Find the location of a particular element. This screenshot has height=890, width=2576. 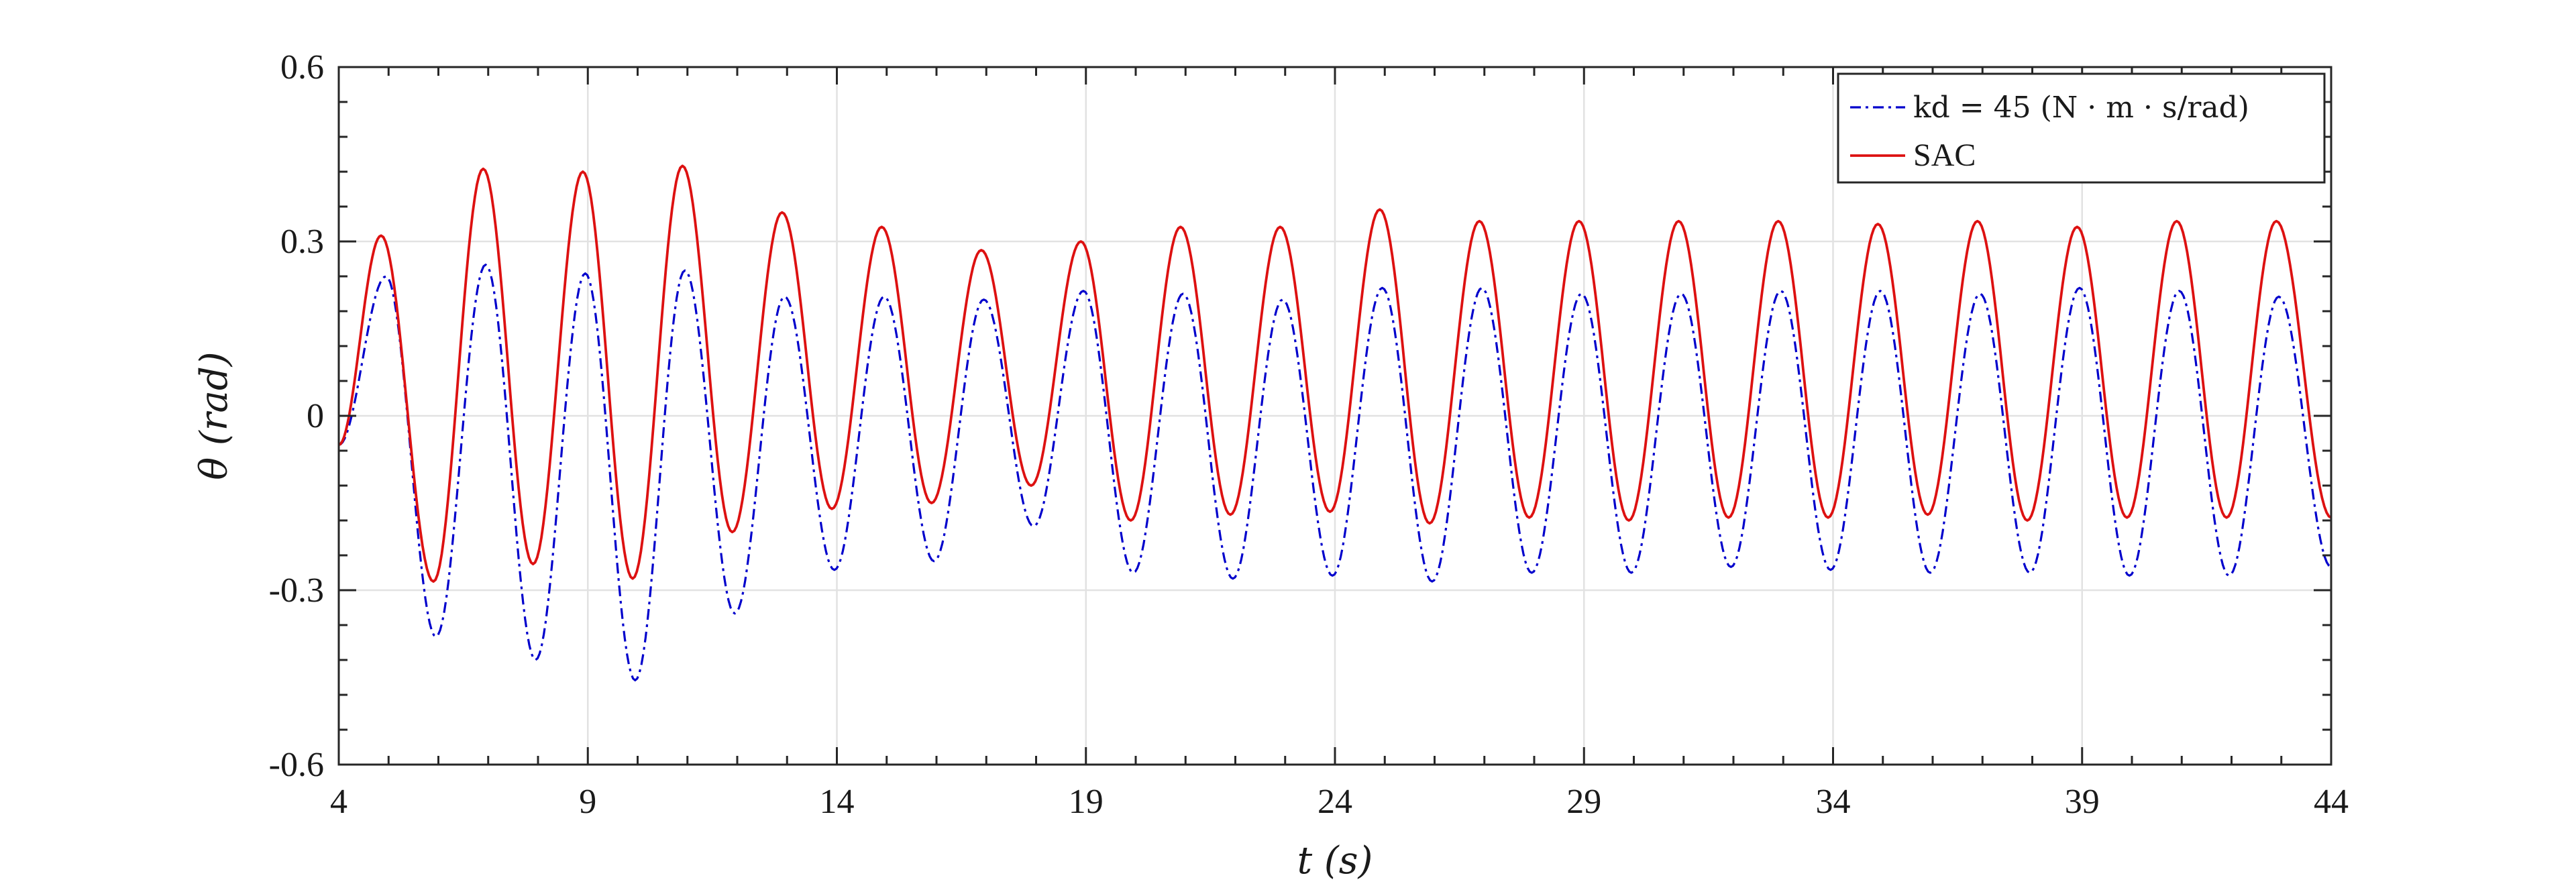

x-tick-label-44: 44 is located at coordinates (2331, 802).